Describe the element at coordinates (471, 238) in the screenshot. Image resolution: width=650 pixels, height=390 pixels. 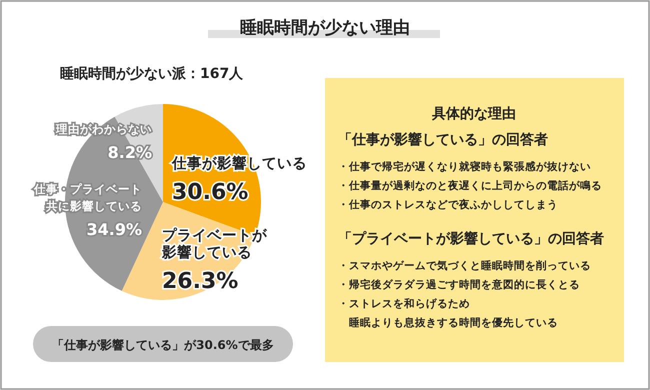
I see `text: 「プライベートが影響している」の回答者` at that location.